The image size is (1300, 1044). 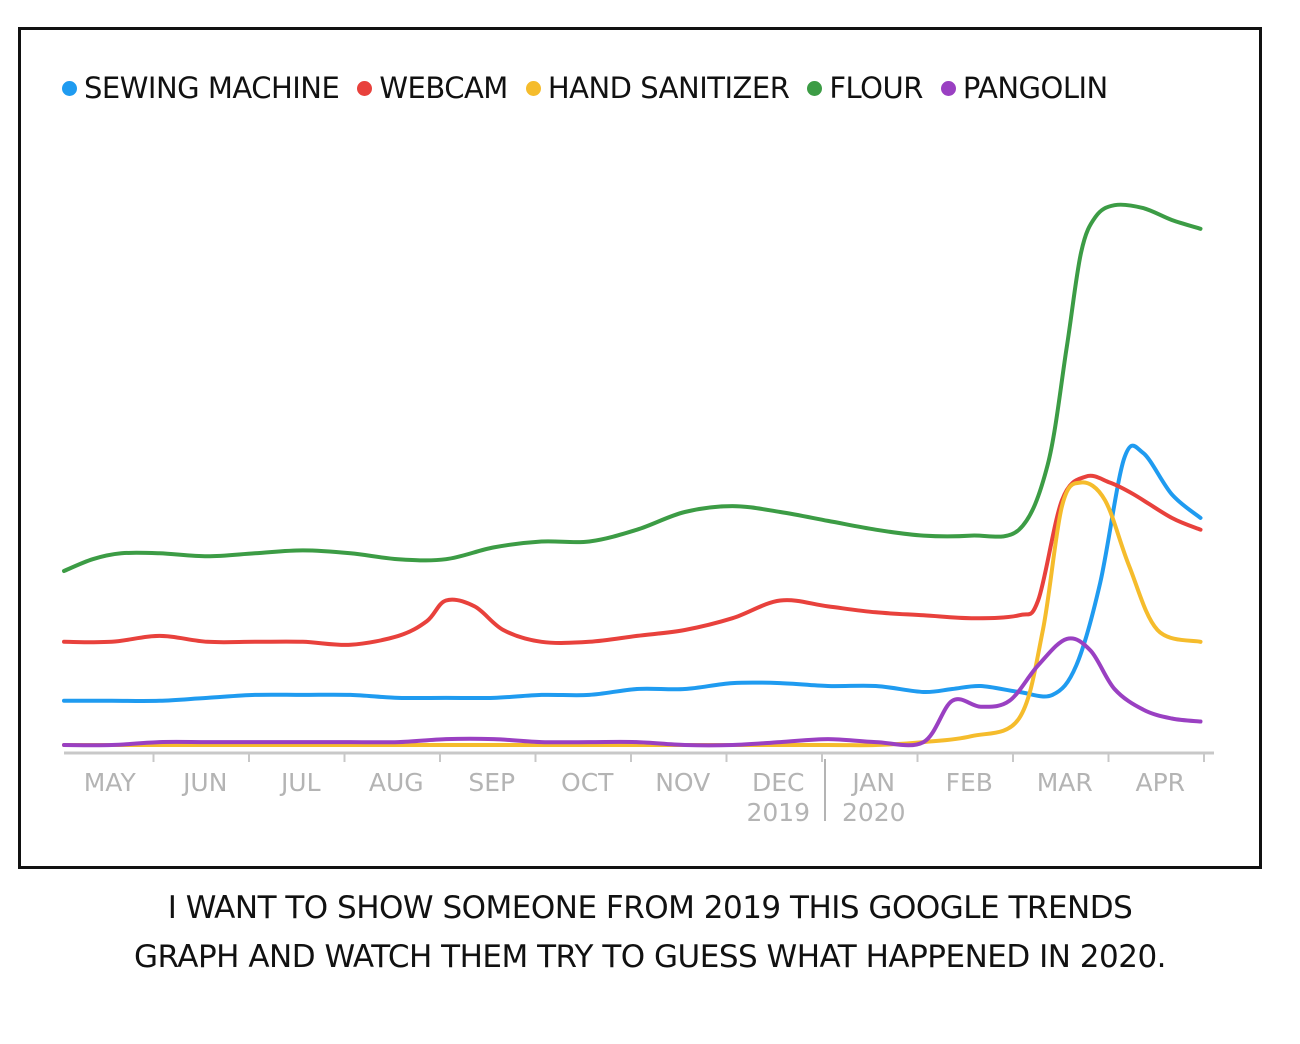 I want to click on legend-dot-flour, so click(x=815, y=88).